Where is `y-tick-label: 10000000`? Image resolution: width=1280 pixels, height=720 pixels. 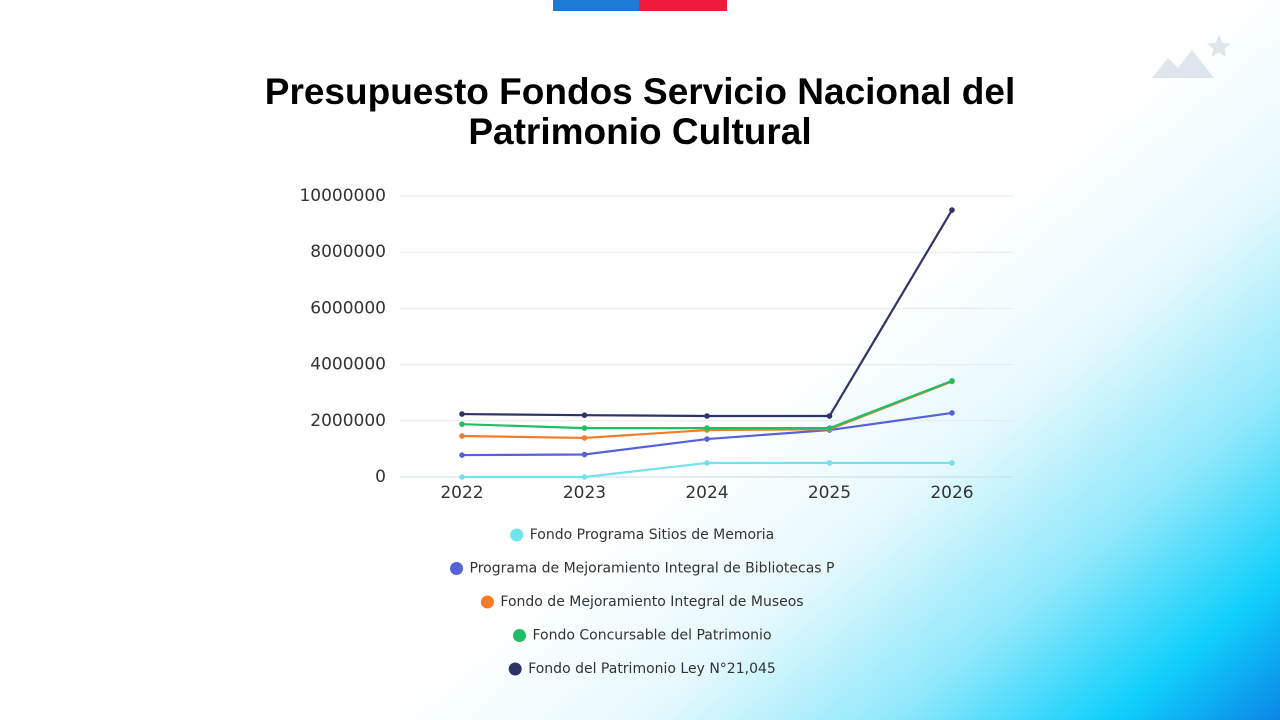 y-tick-label: 10000000 is located at coordinates (342, 196).